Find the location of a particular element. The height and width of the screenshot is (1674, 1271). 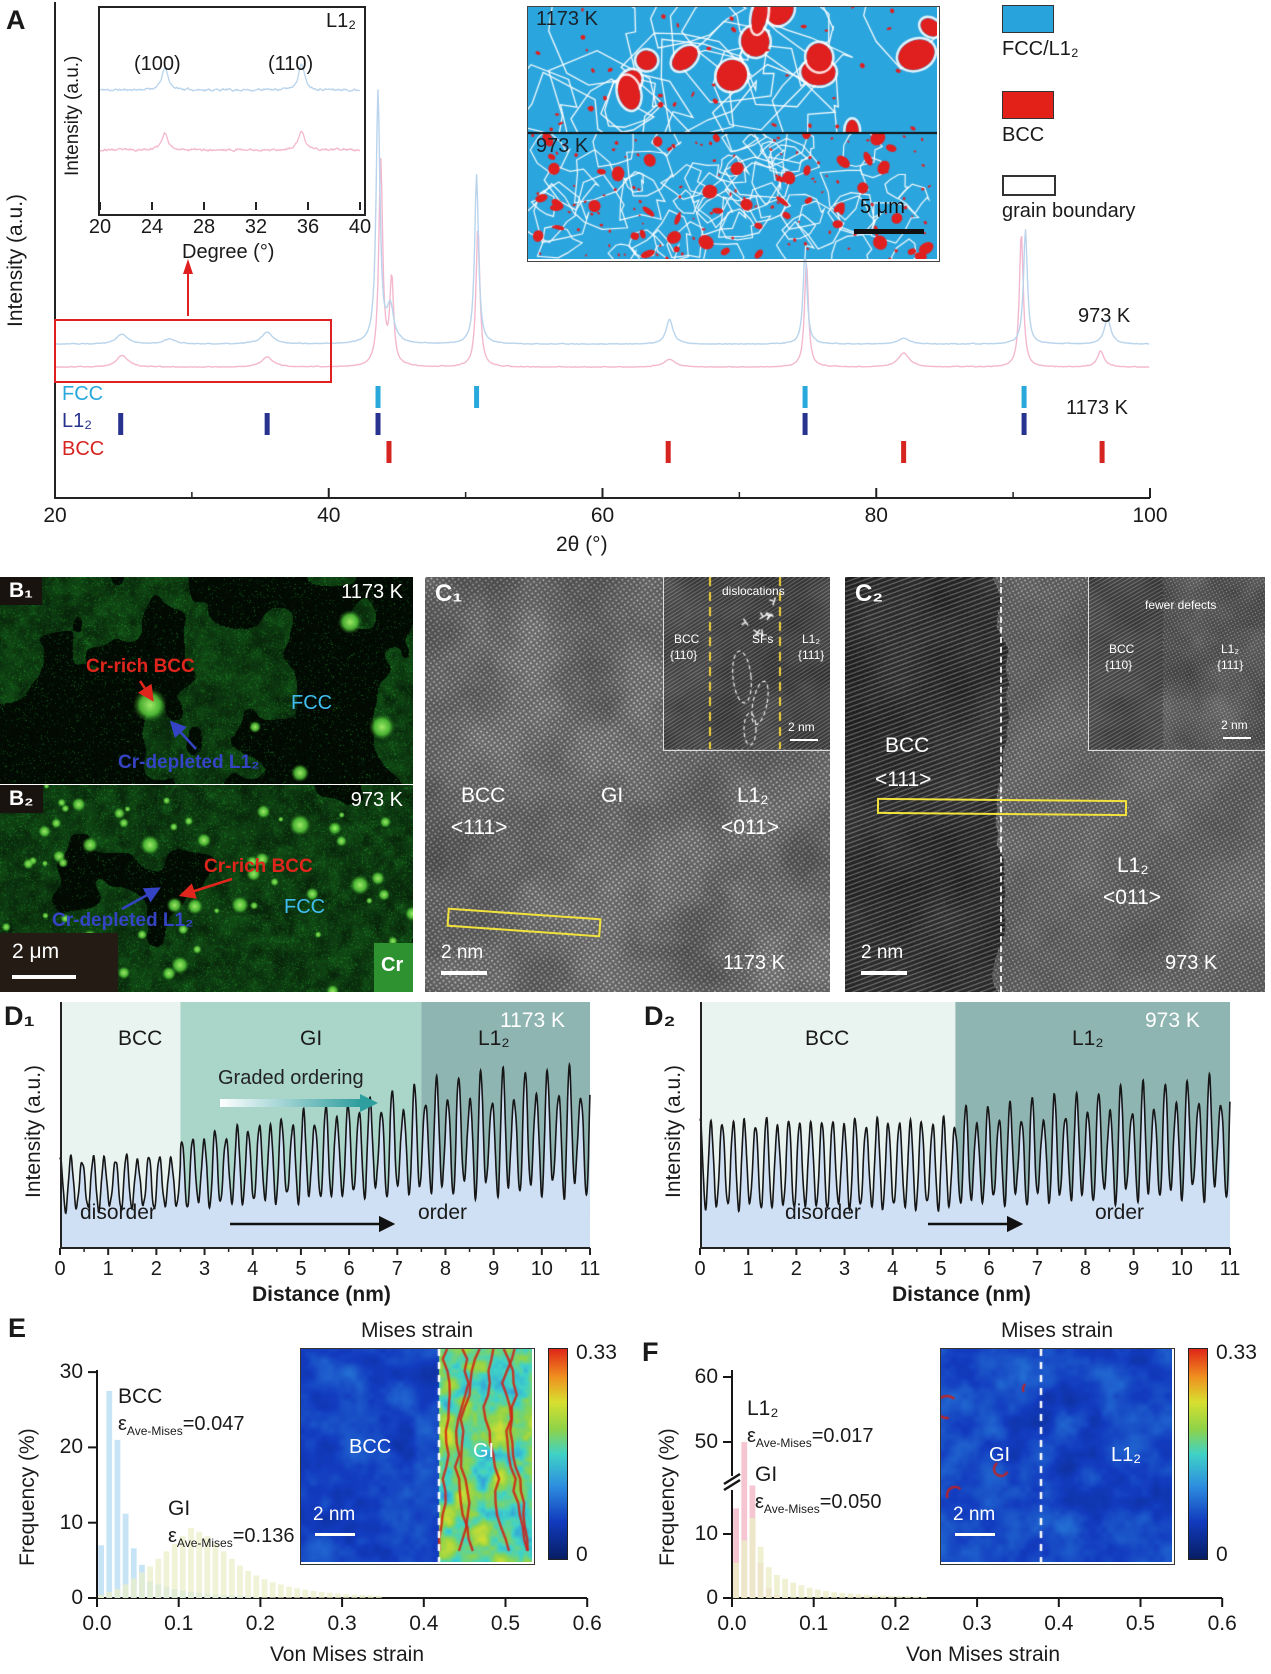

inset-y-axis-label: Intensity (a.u.) is located at coordinates (72, 116).